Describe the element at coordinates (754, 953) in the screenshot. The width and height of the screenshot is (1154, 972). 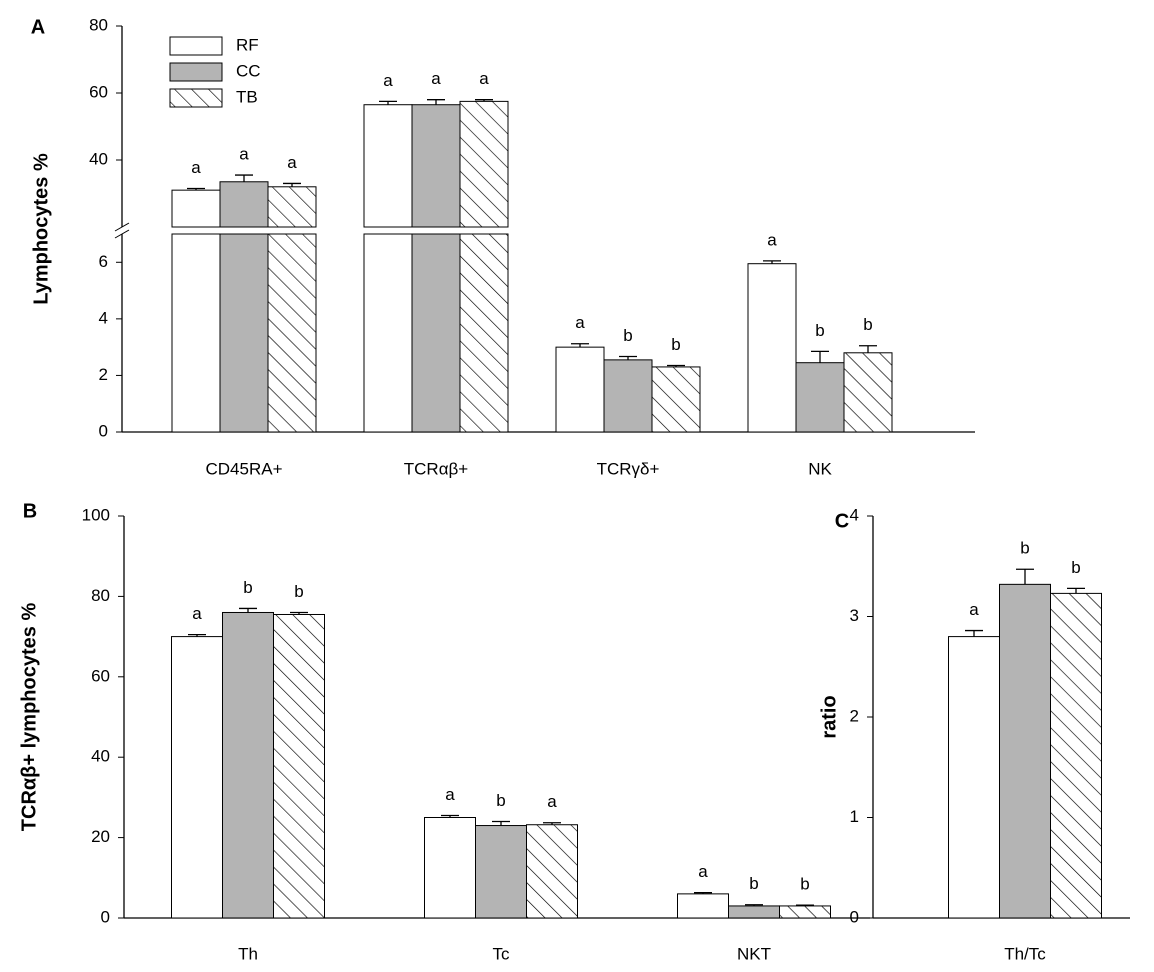
I see `x-tick-label: NKT` at that location.